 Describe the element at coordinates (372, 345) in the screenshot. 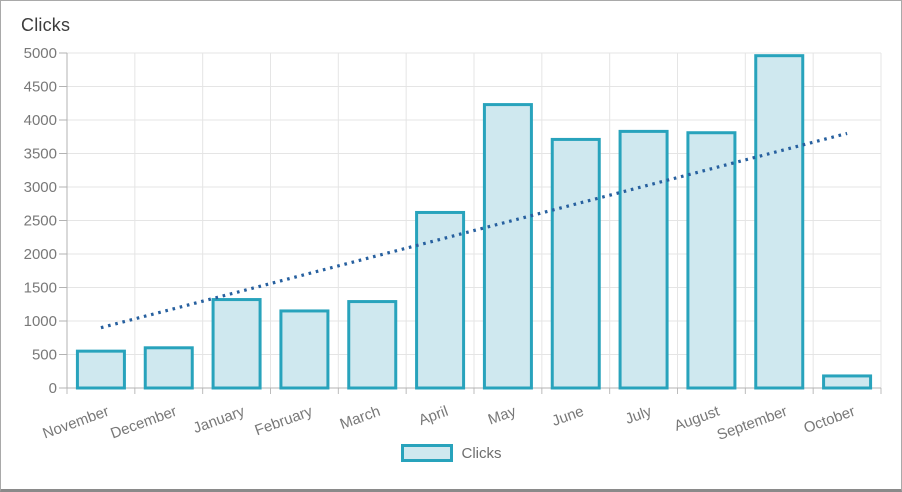

I see `bar-march` at that location.